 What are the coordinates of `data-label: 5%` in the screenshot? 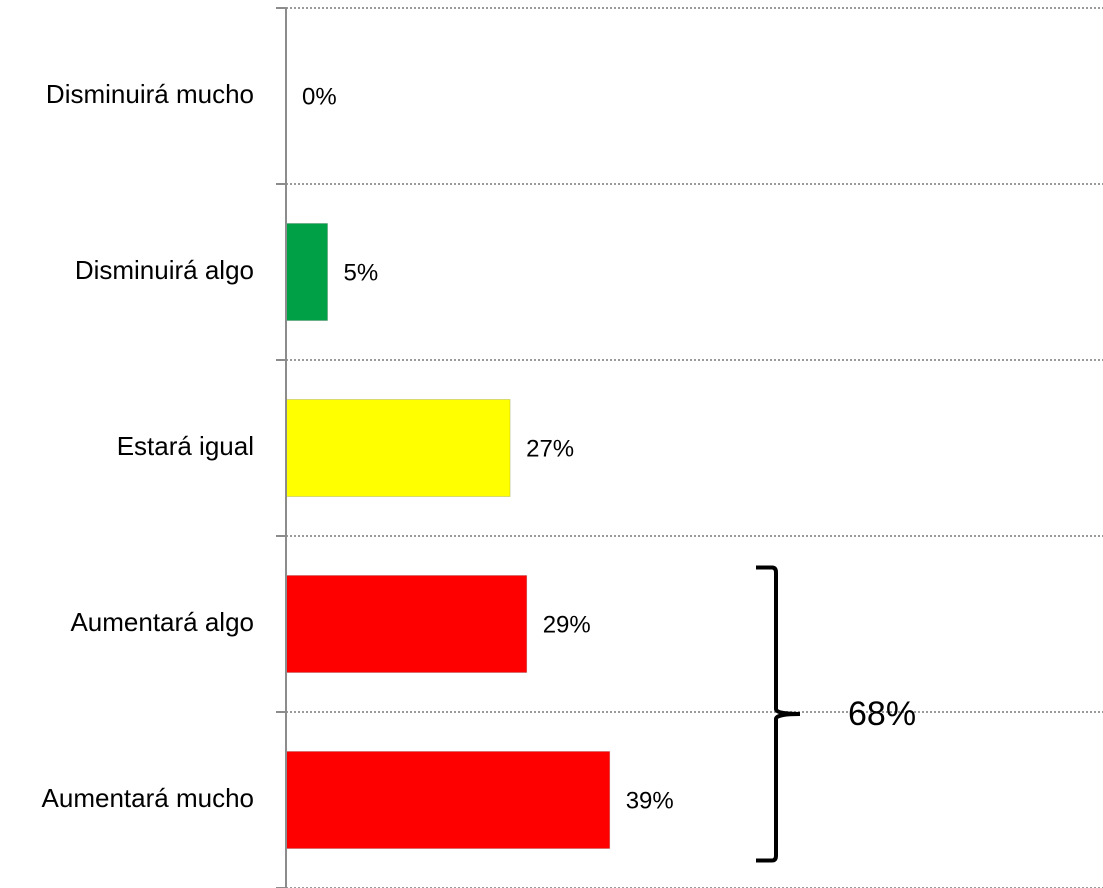 It's located at (361, 272).